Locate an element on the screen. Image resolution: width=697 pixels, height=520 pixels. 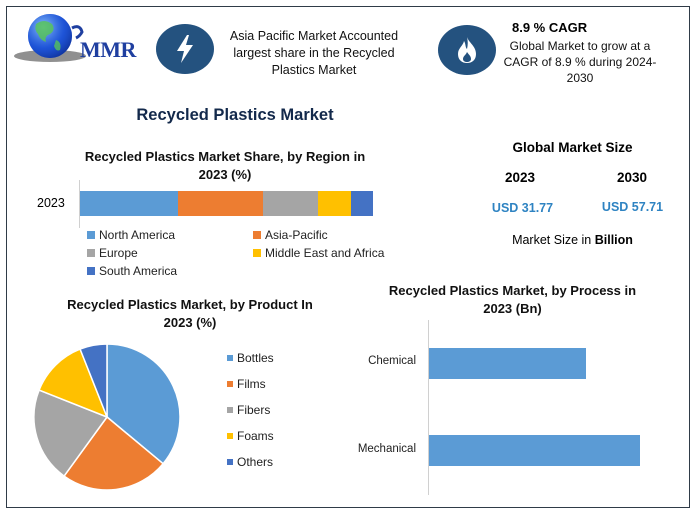
legend-middle-east-africa: Middle East and Africa is located at coordinates (318, 253).